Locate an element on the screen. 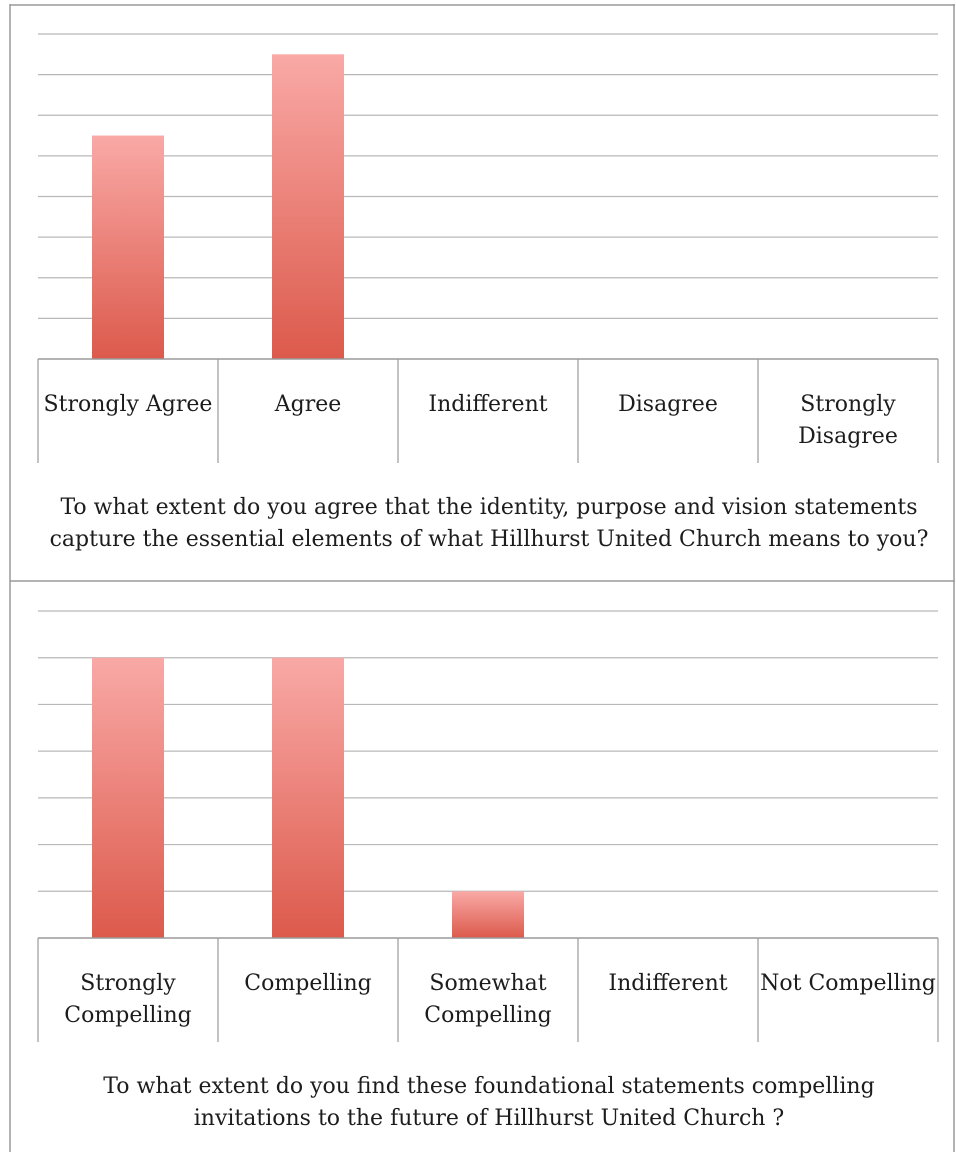 This screenshot has width=956, height=1152. bar-strongly-agree is located at coordinates (128, 247).